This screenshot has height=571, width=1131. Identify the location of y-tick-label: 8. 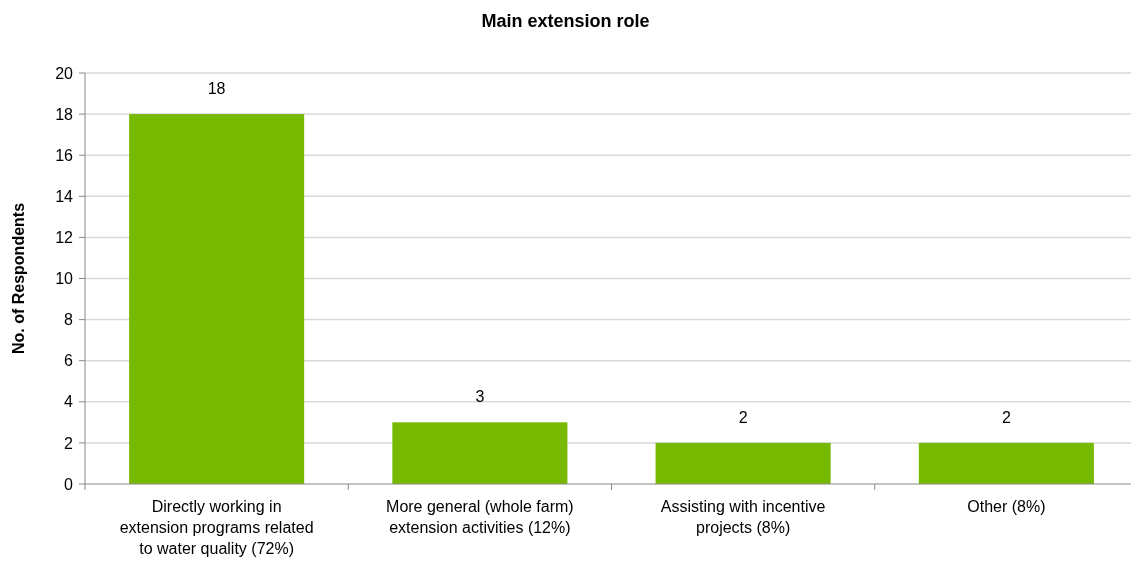
(69, 320).